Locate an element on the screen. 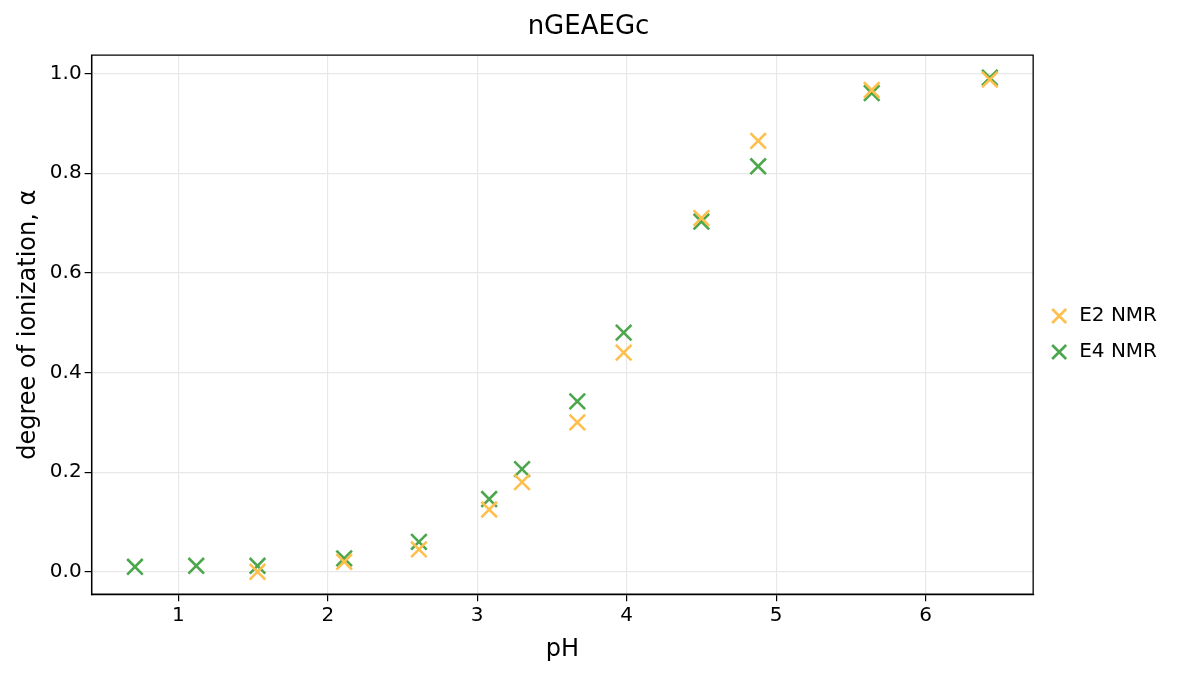 The image size is (1187, 678). x-tick-label: 4 is located at coordinates (627, 614).